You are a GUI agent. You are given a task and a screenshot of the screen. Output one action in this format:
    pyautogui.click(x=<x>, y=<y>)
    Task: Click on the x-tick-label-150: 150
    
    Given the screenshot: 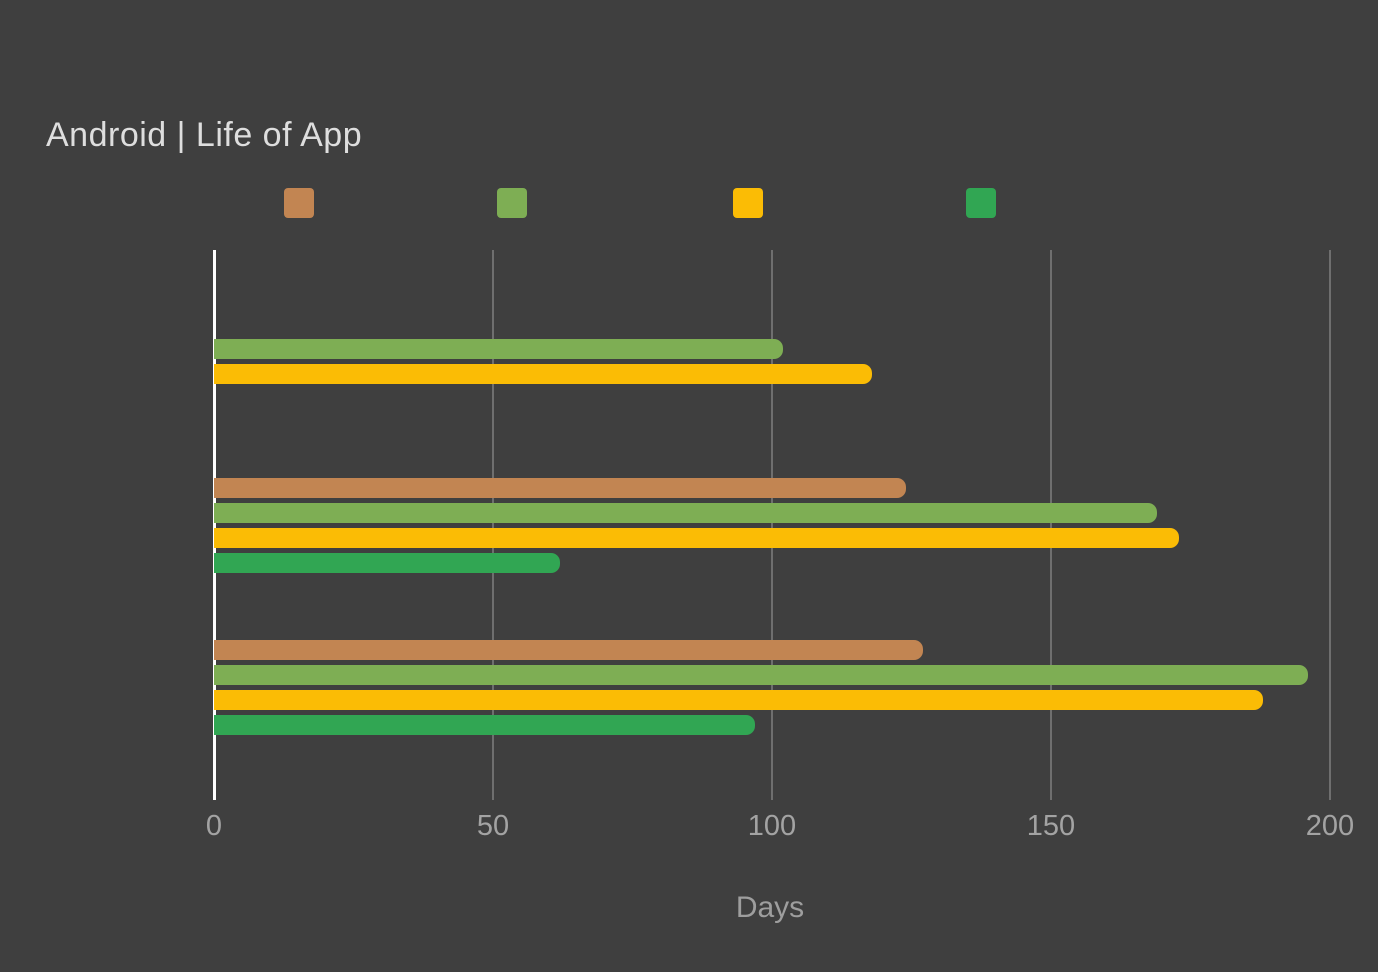 What is the action you would take?
    pyautogui.click(x=1051, y=826)
    